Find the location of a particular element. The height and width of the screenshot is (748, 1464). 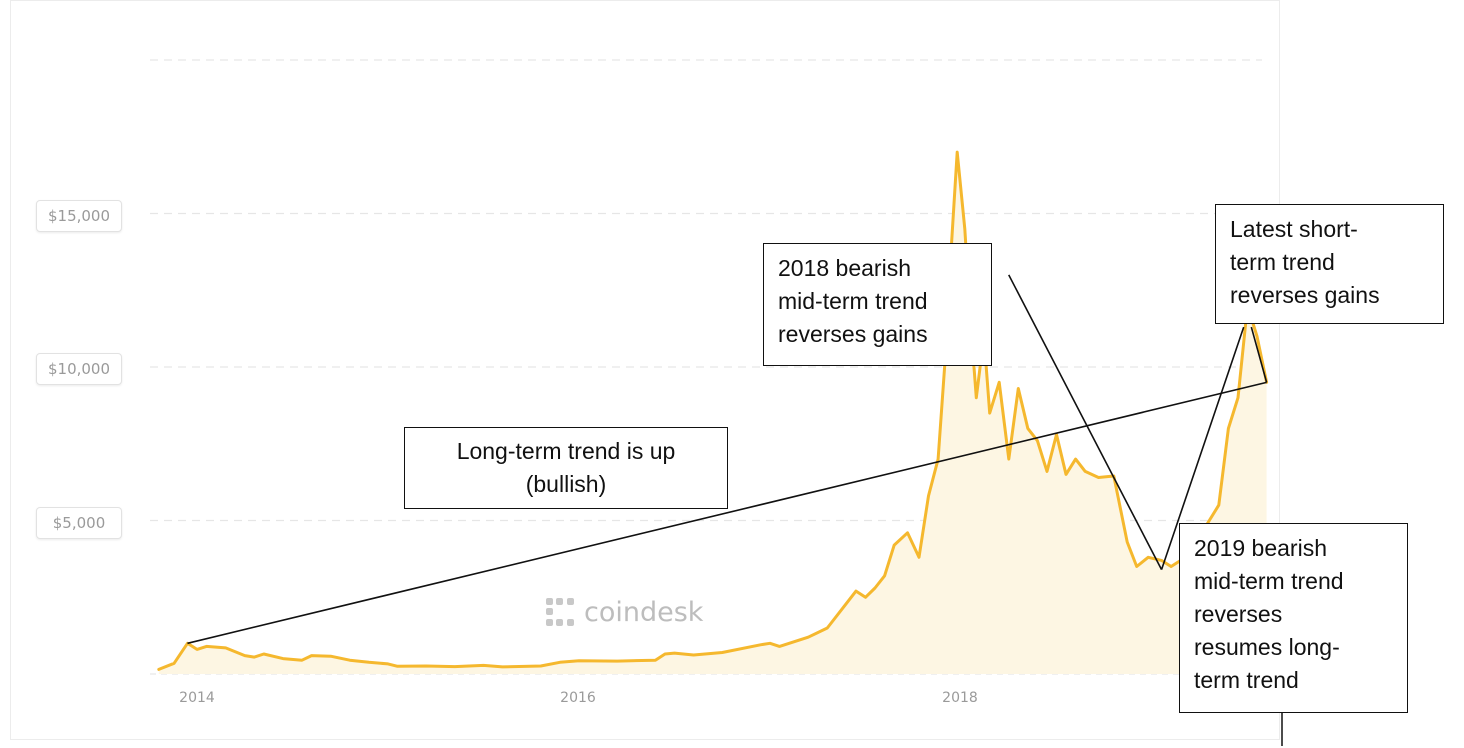

callout-long-term-trend: Long-term trend is up (bullish) is located at coordinates (566, 468).